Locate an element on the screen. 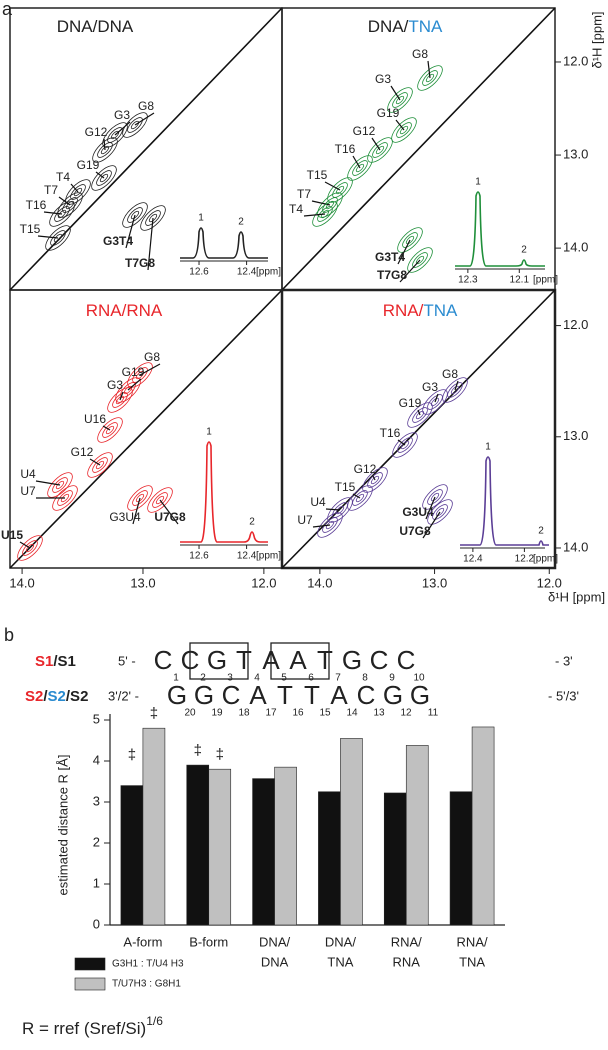 Image resolution: width=608 pixels, height=1050 pixels. y-tick-label: 3 is located at coordinates (96, 800).